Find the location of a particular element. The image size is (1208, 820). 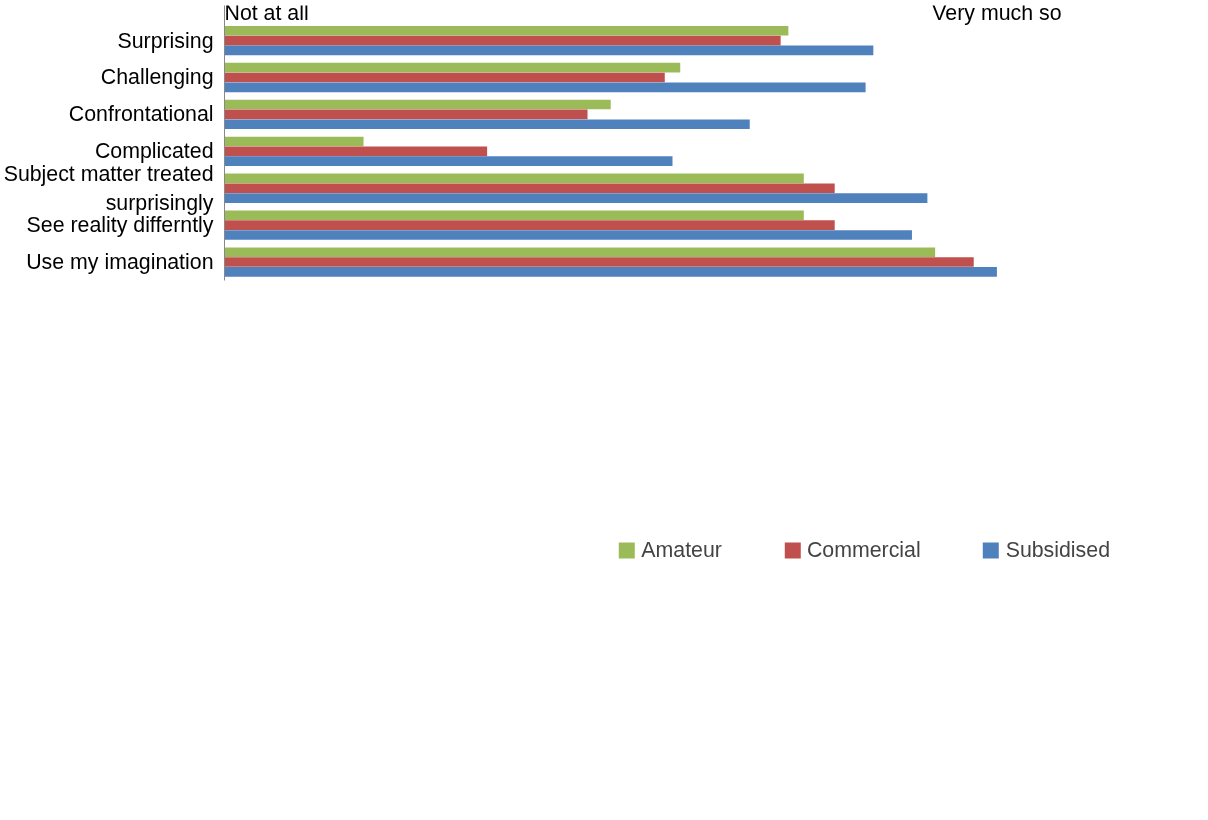

legend-label: Commercial is located at coordinates (863, 550).